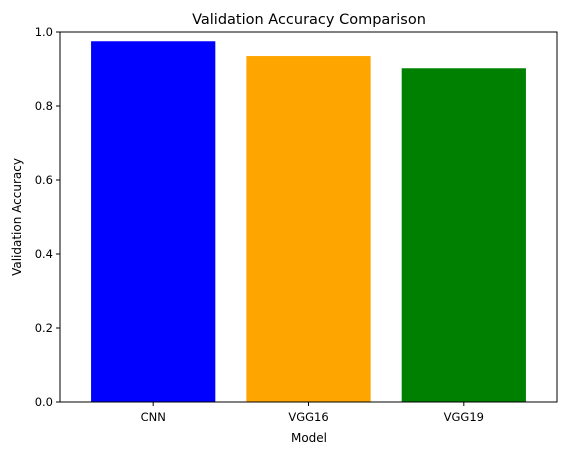 This screenshot has width=567, height=455. What do you see at coordinates (309, 438) in the screenshot?
I see `x-axis-label: Model` at bounding box center [309, 438].